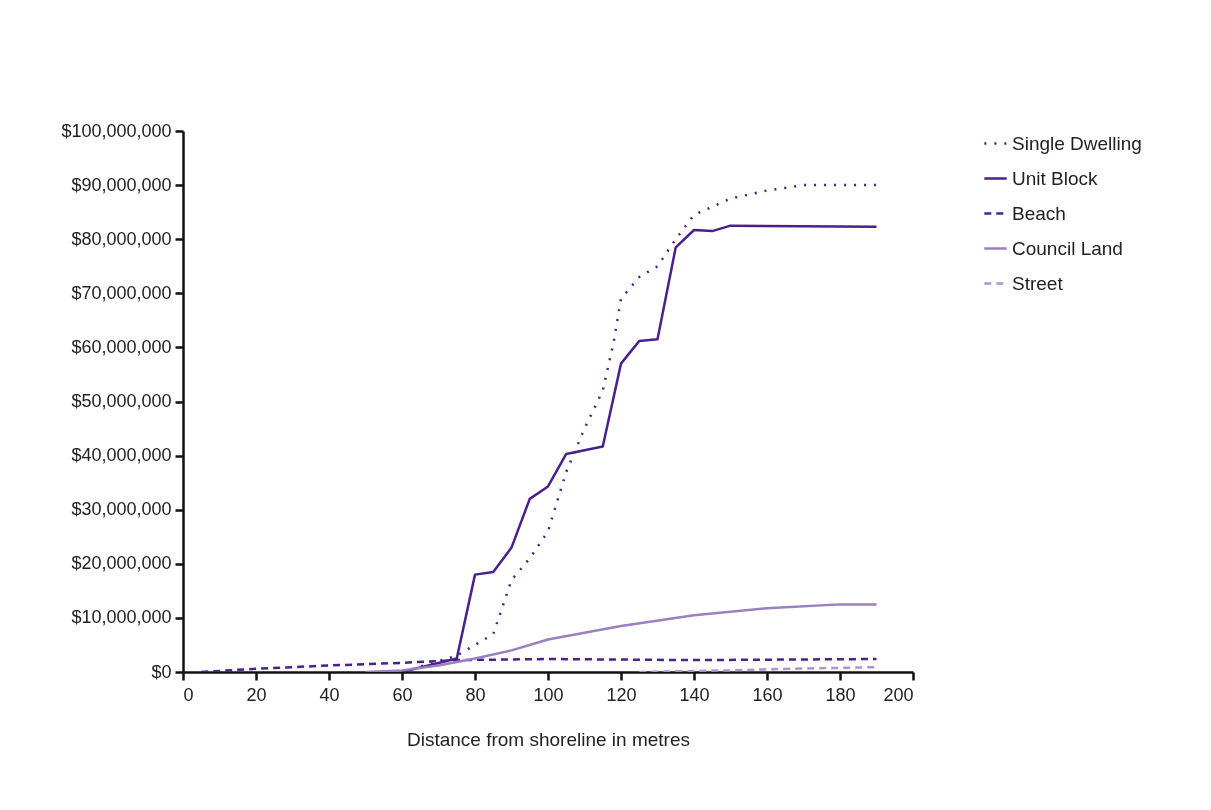 This screenshot has height=810, width=1211. I want to click on y-tick-label: $0, so click(161, 671).